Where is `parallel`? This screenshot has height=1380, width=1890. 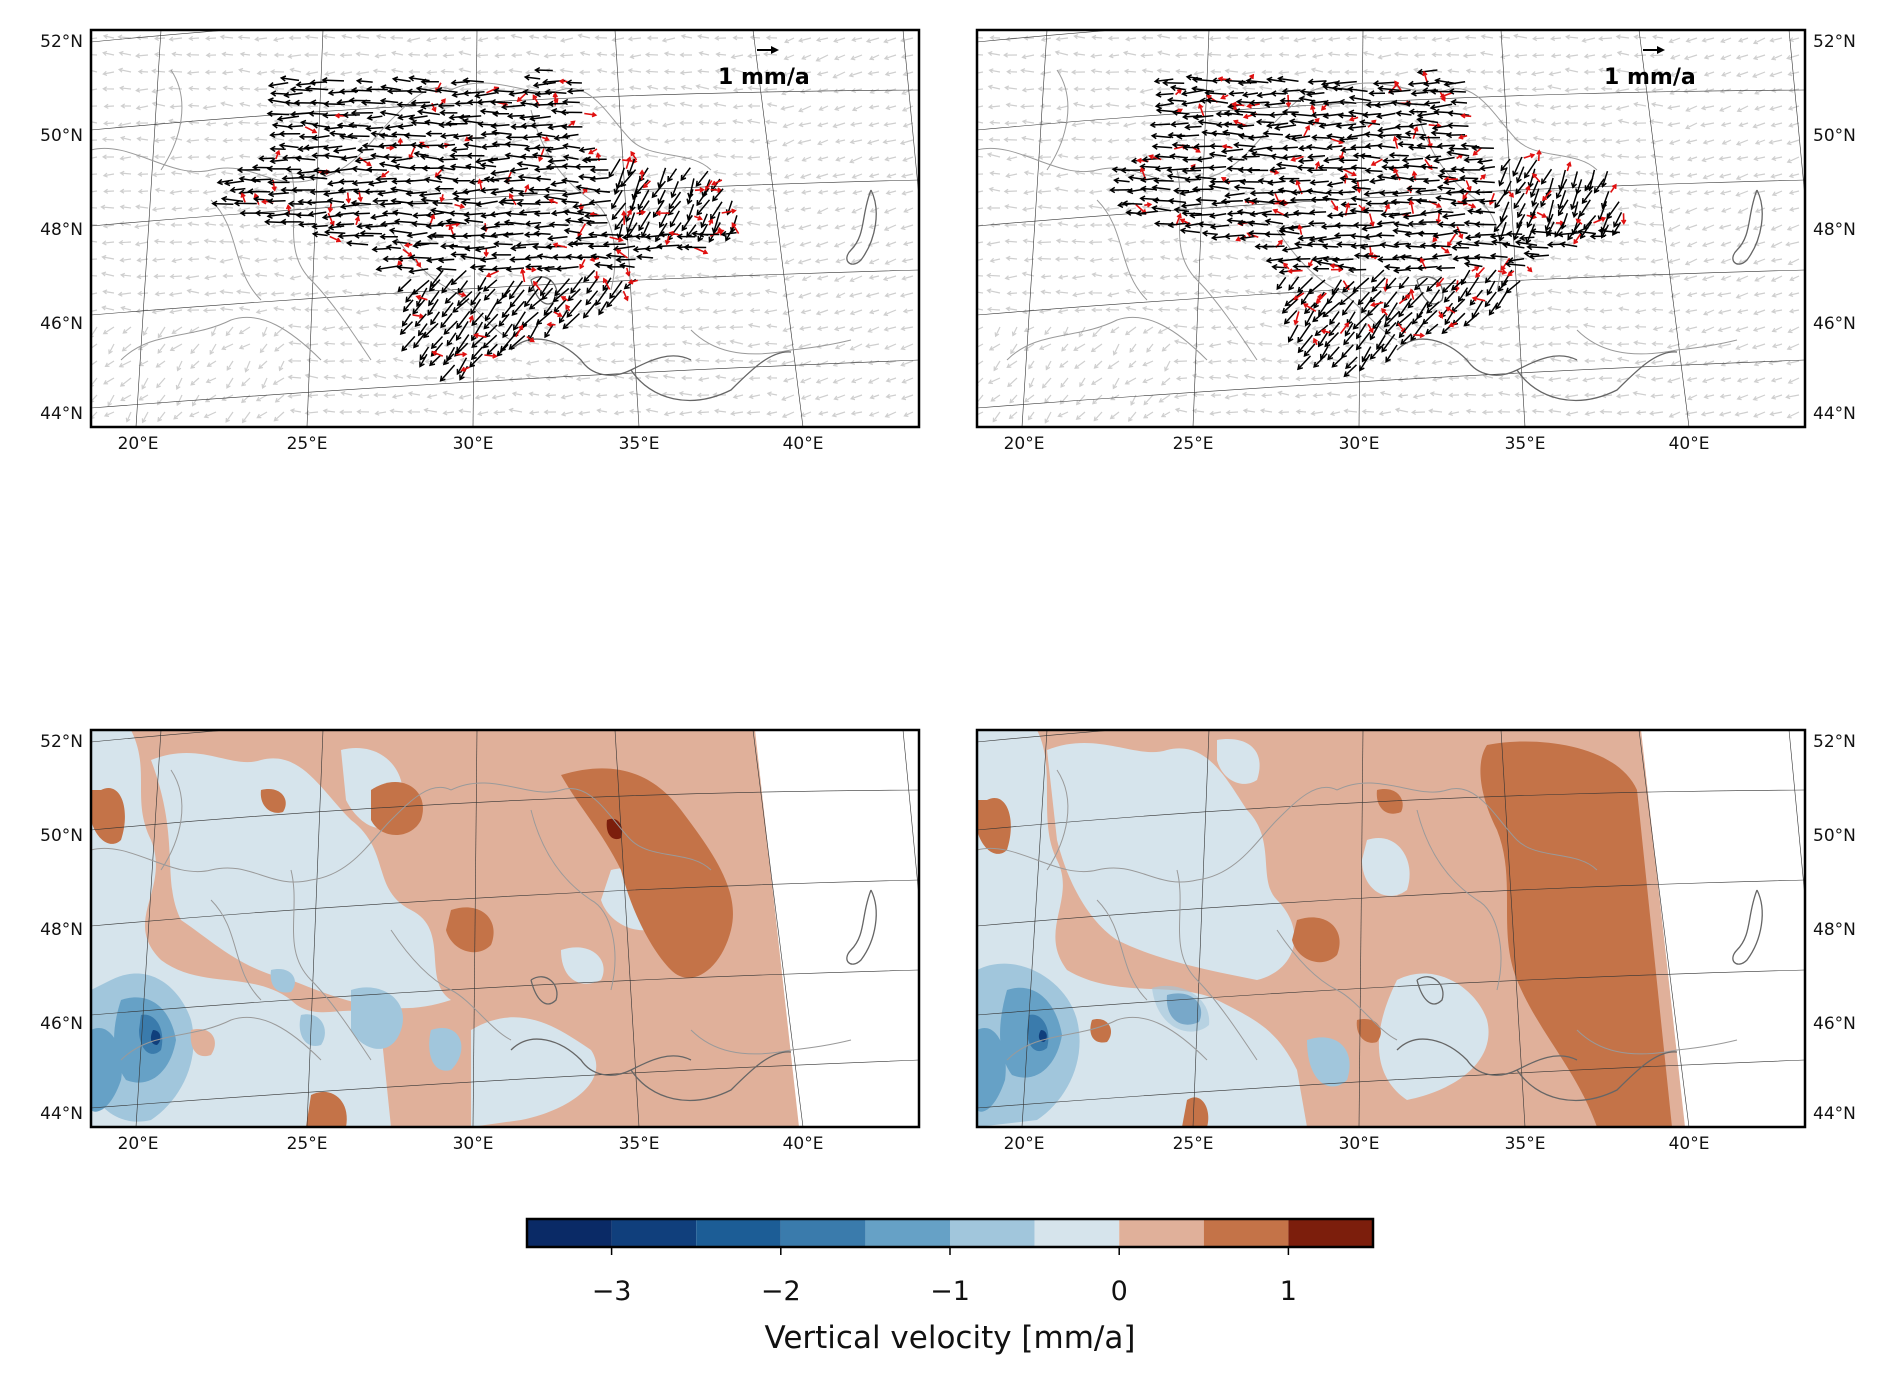
parallel is located at coordinates (1391, 903).